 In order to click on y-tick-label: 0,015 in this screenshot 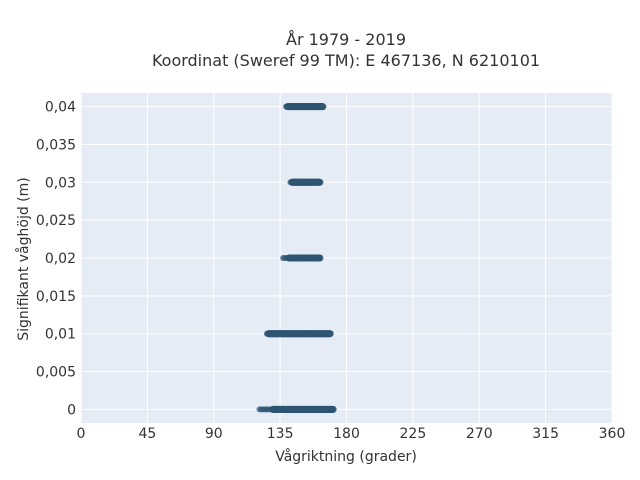, I will do `click(56, 297)`.